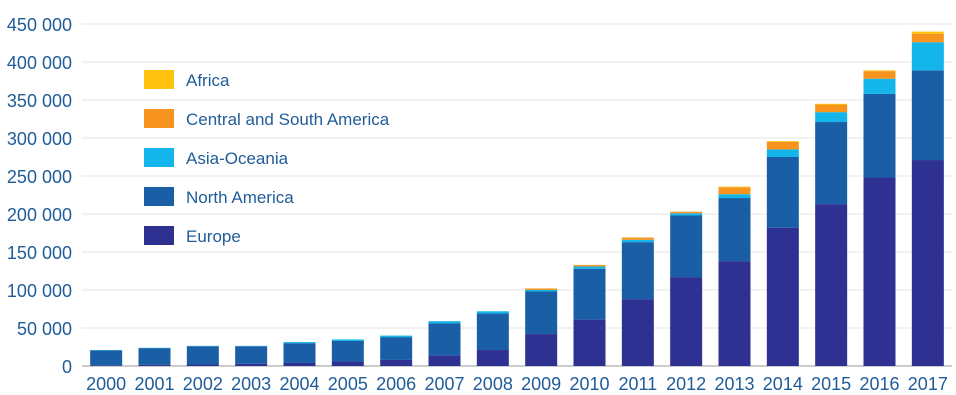 The width and height of the screenshot is (956, 395). I want to click on bar-segment-asia-oceania-2012, so click(686, 214).